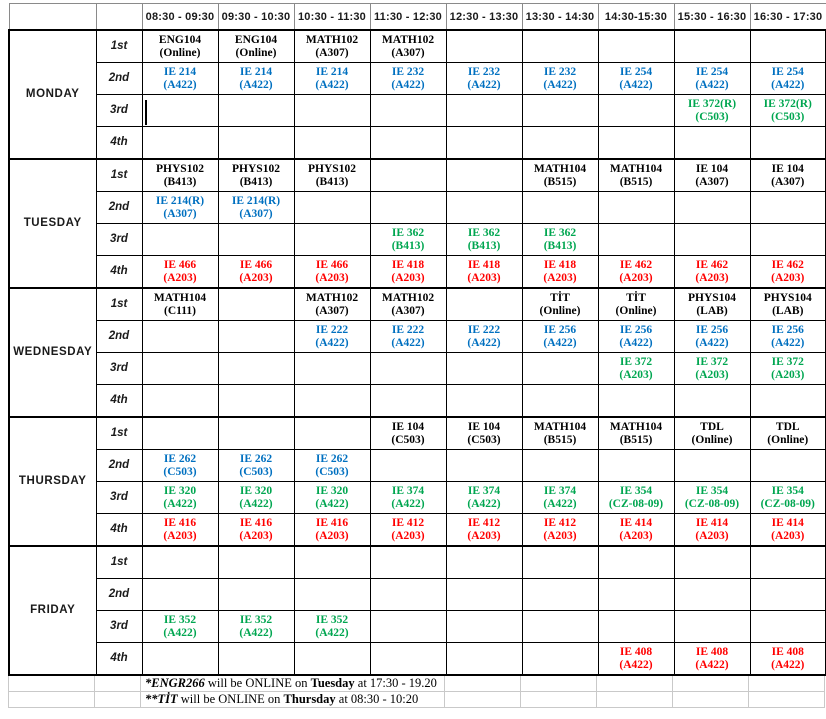 This screenshot has width=826, height=719. Describe the element at coordinates (332, 46) in the screenshot. I see `schedule-cell: MATH102 (A307)` at that location.